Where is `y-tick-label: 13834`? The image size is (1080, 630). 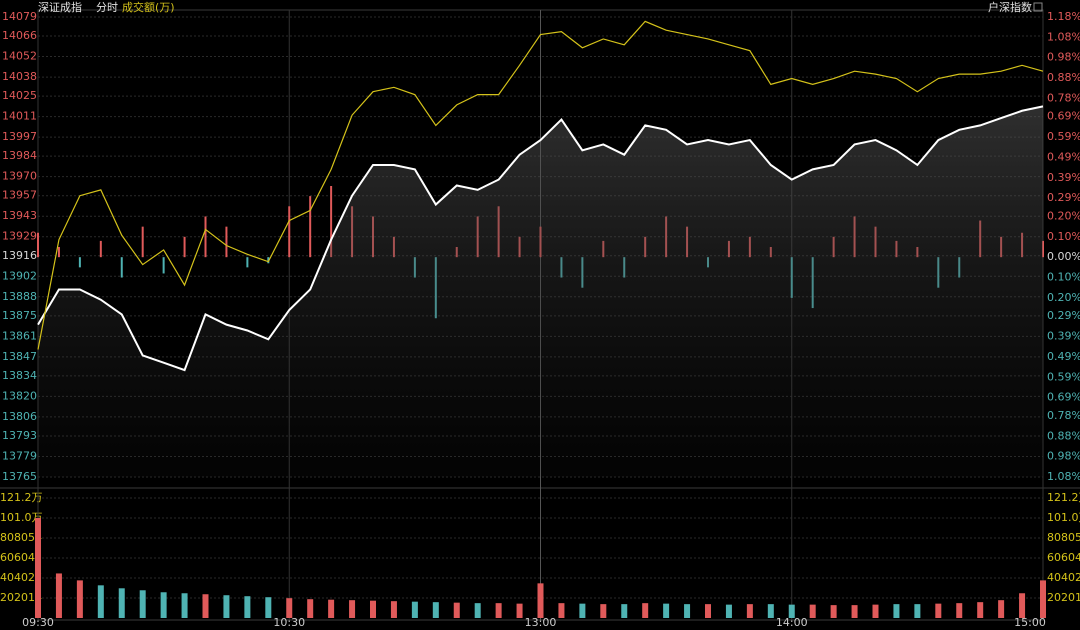 y-tick-label: 13834 is located at coordinates (19, 375).